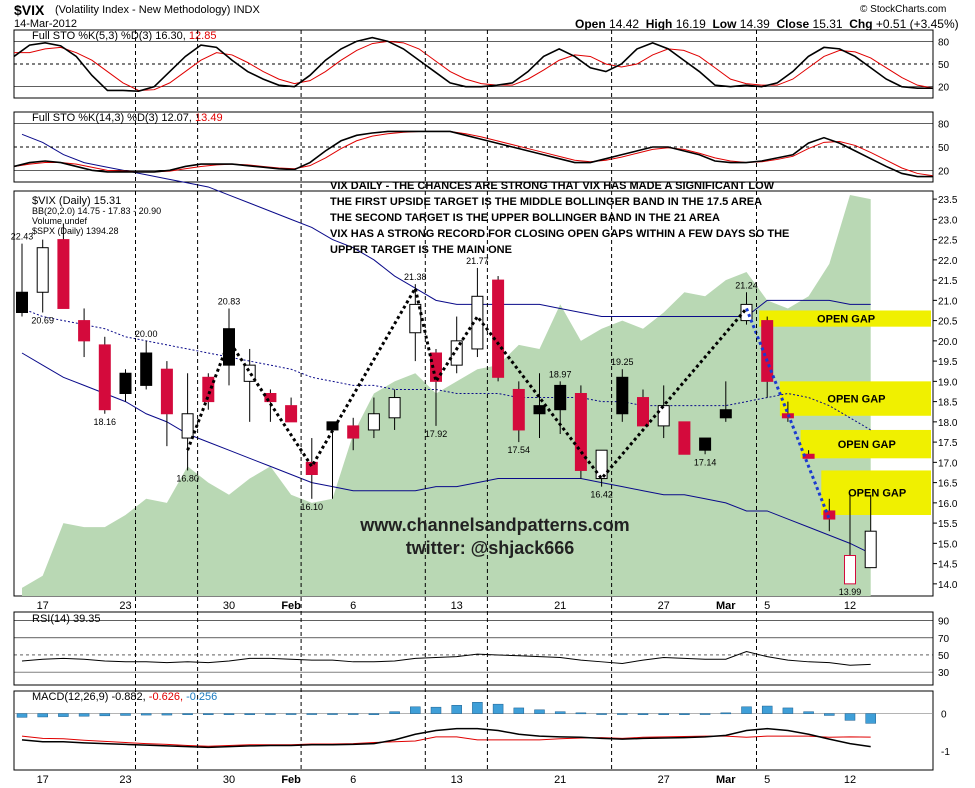 The width and height of the screenshot is (975, 788). What do you see at coordinates (125, 780) in the screenshot?
I see `x-tick-label-bottom: 23` at bounding box center [125, 780].